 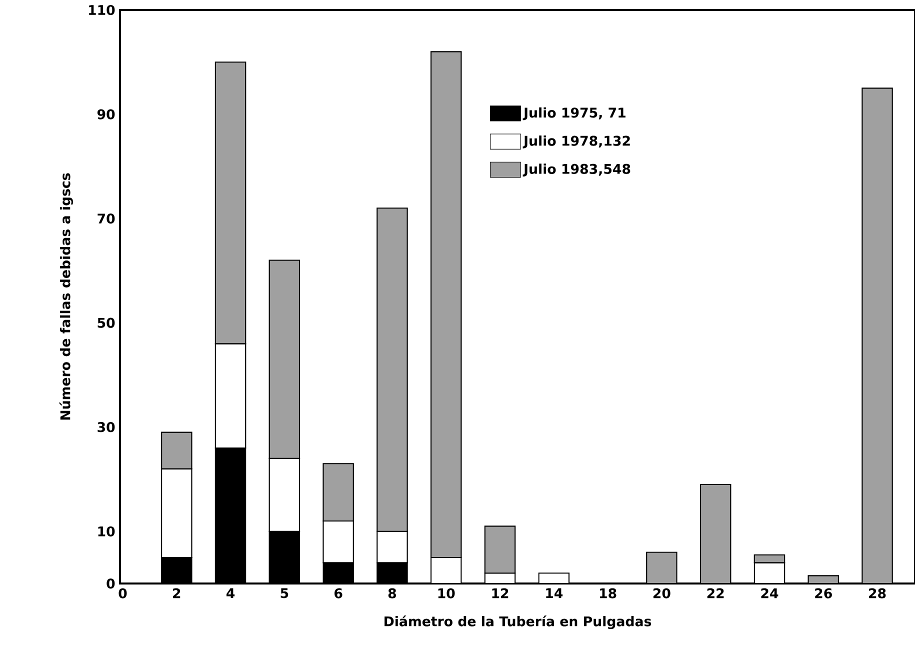 What do you see at coordinates (715, 593) in the screenshot?
I see `x-tick-label: 22` at bounding box center [715, 593].